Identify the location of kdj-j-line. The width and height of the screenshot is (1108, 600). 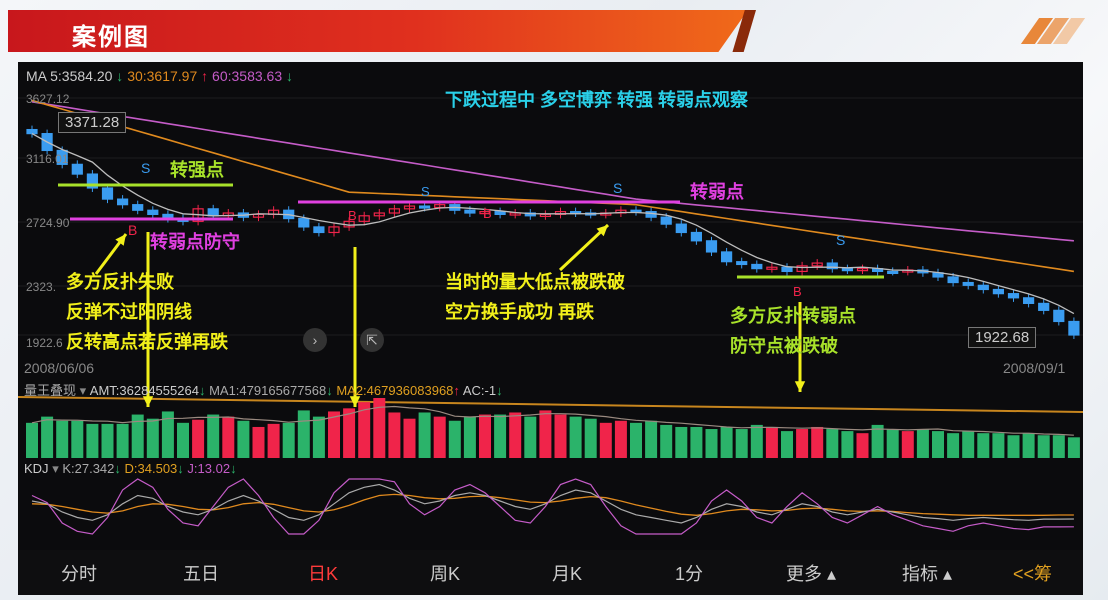
(552, 506).